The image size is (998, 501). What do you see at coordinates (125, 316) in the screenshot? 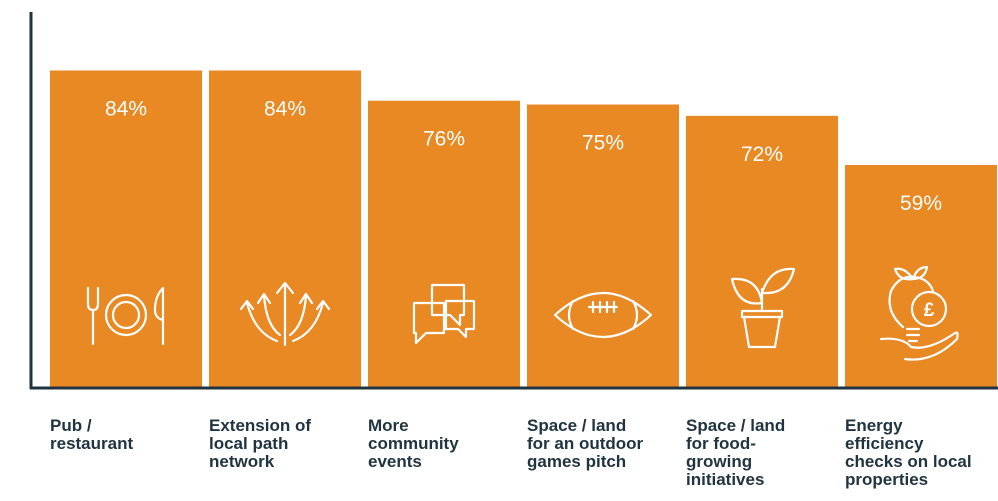
I see `plate-cutlery-icon` at bounding box center [125, 316].